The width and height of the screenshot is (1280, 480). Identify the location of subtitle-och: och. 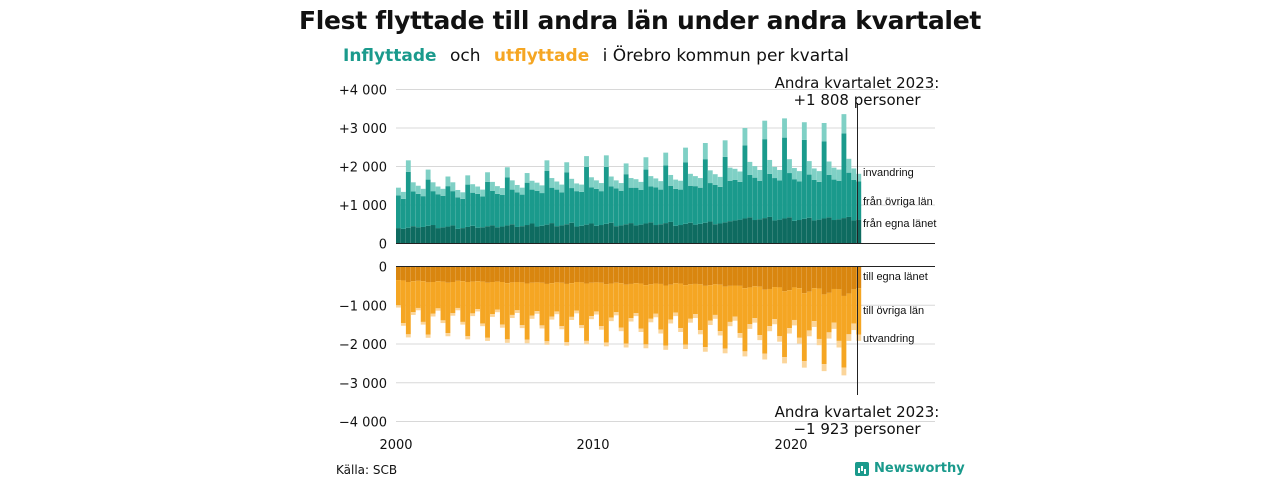
(465, 56).